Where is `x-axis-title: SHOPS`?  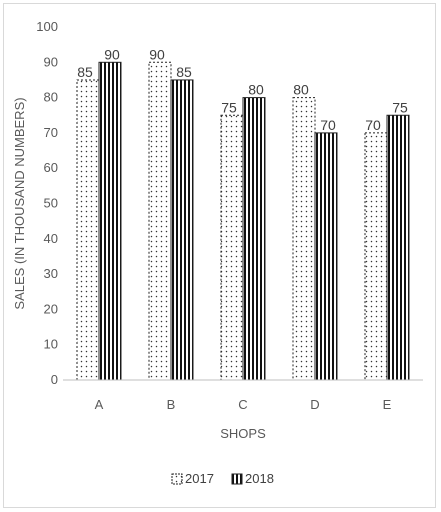 x-axis-title: SHOPS is located at coordinates (243, 433).